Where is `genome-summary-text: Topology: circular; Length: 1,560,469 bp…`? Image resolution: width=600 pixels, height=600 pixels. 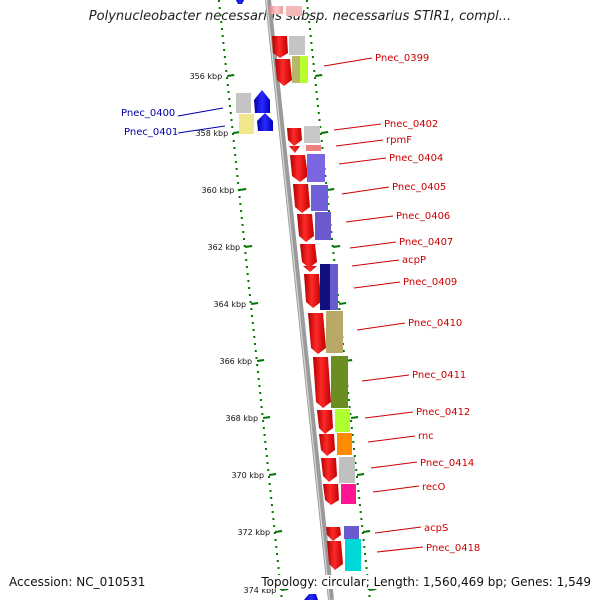 genome-summary-text: Topology: circular; Length: 1,560,469 bp… is located at coordinates (425, 582).